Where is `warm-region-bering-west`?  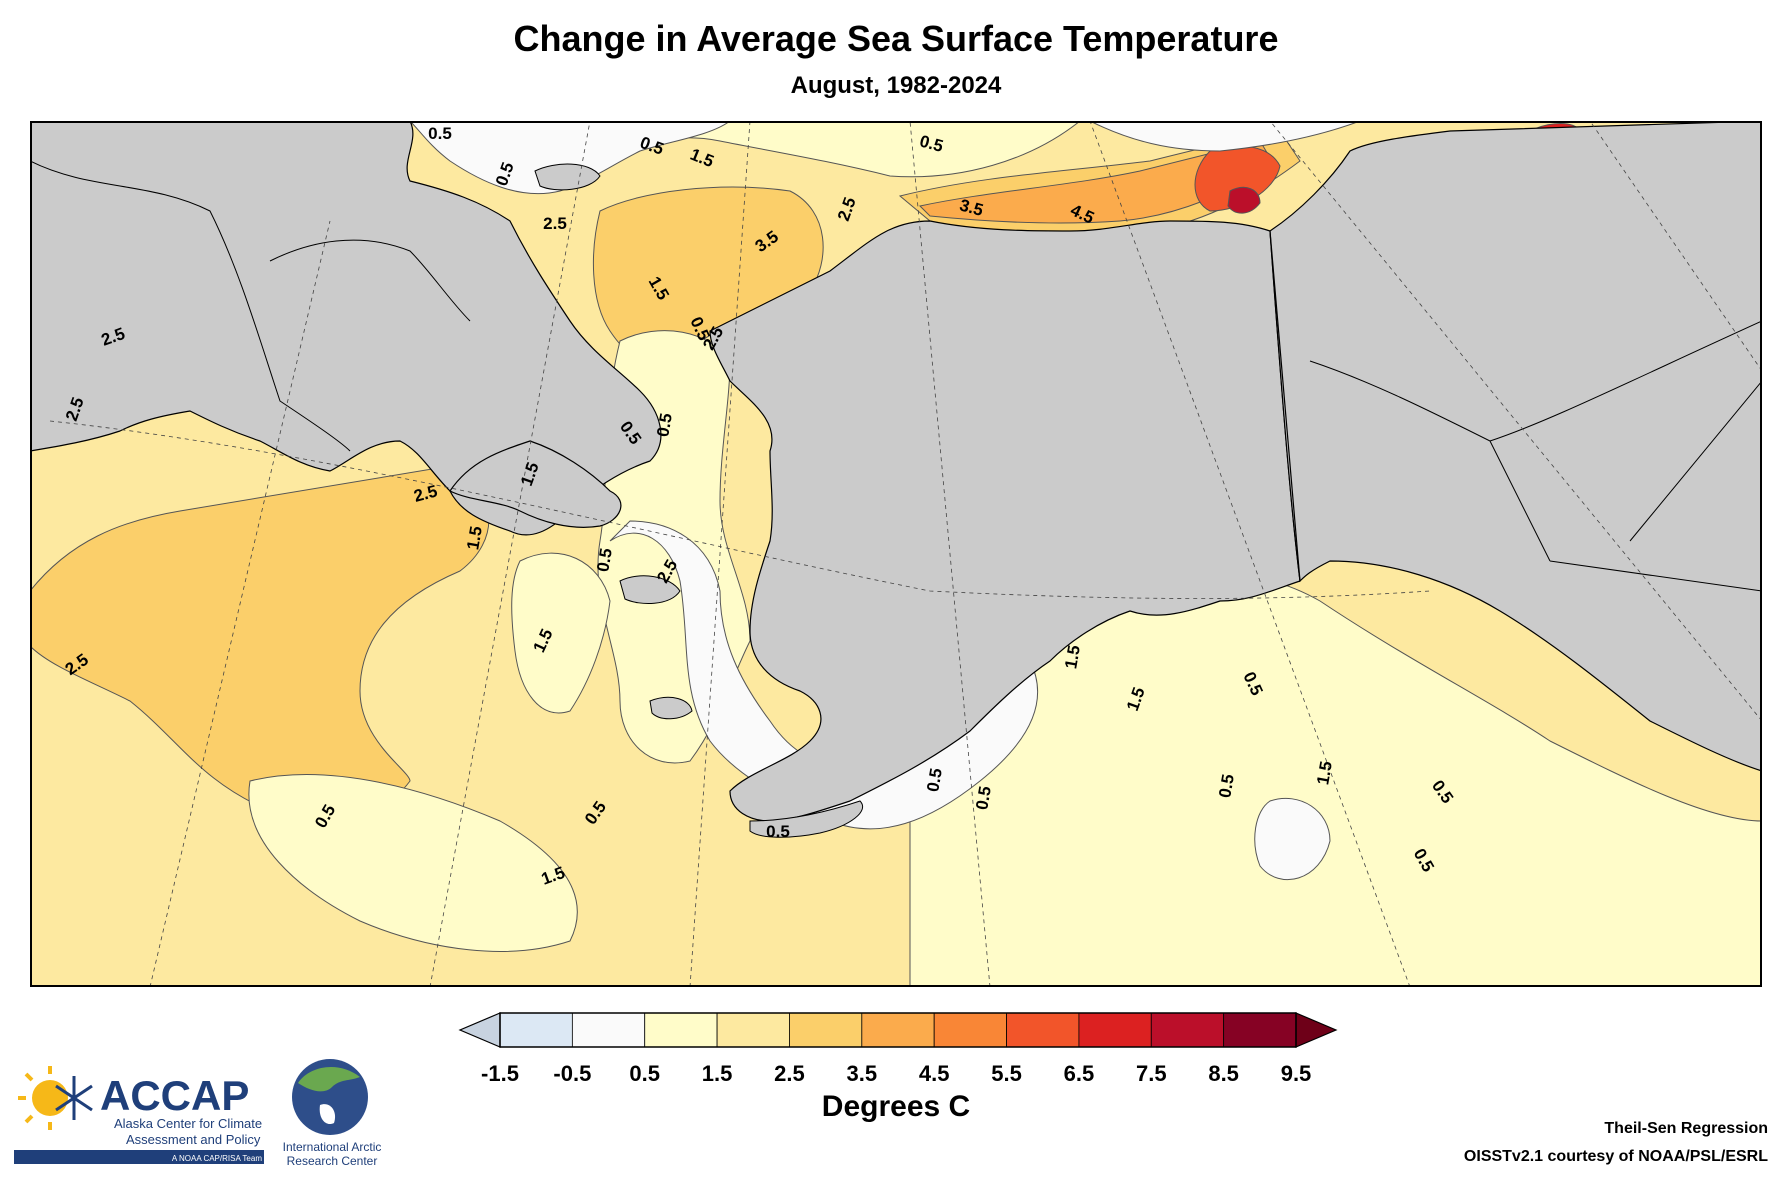
warm-region-bering-west is located at coordinates (260, 643).